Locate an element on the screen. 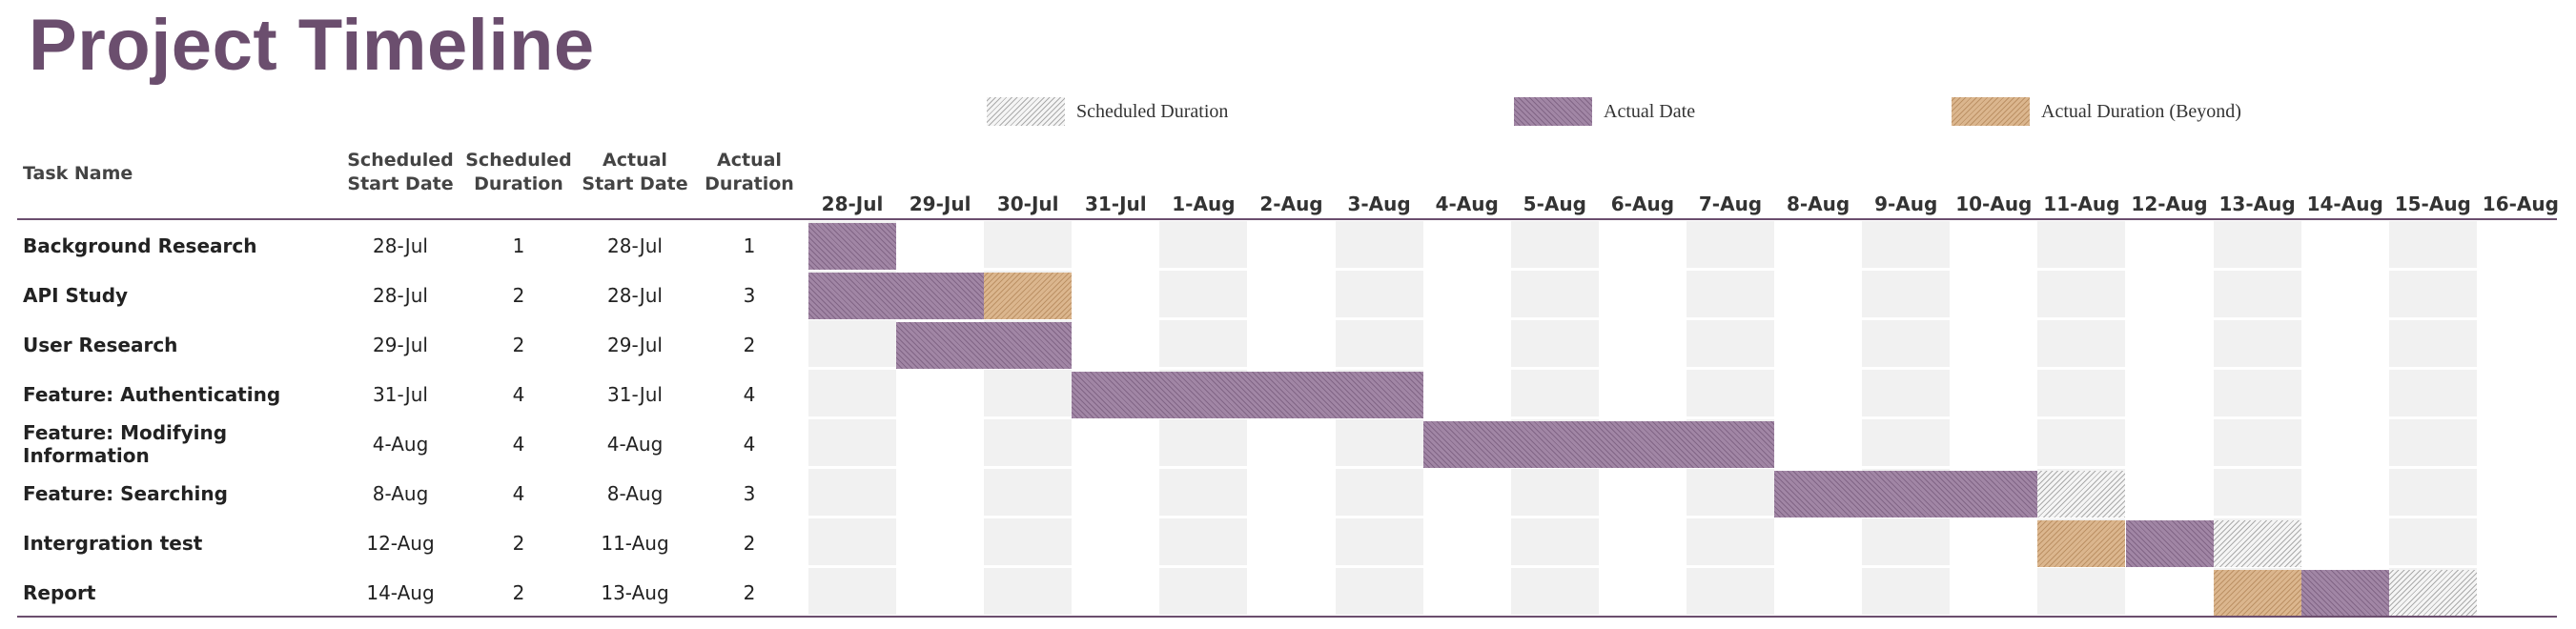 The image size is (2576, 629). task-name-cell: Feature: Modifying Information is located at coordinates (125, 444).